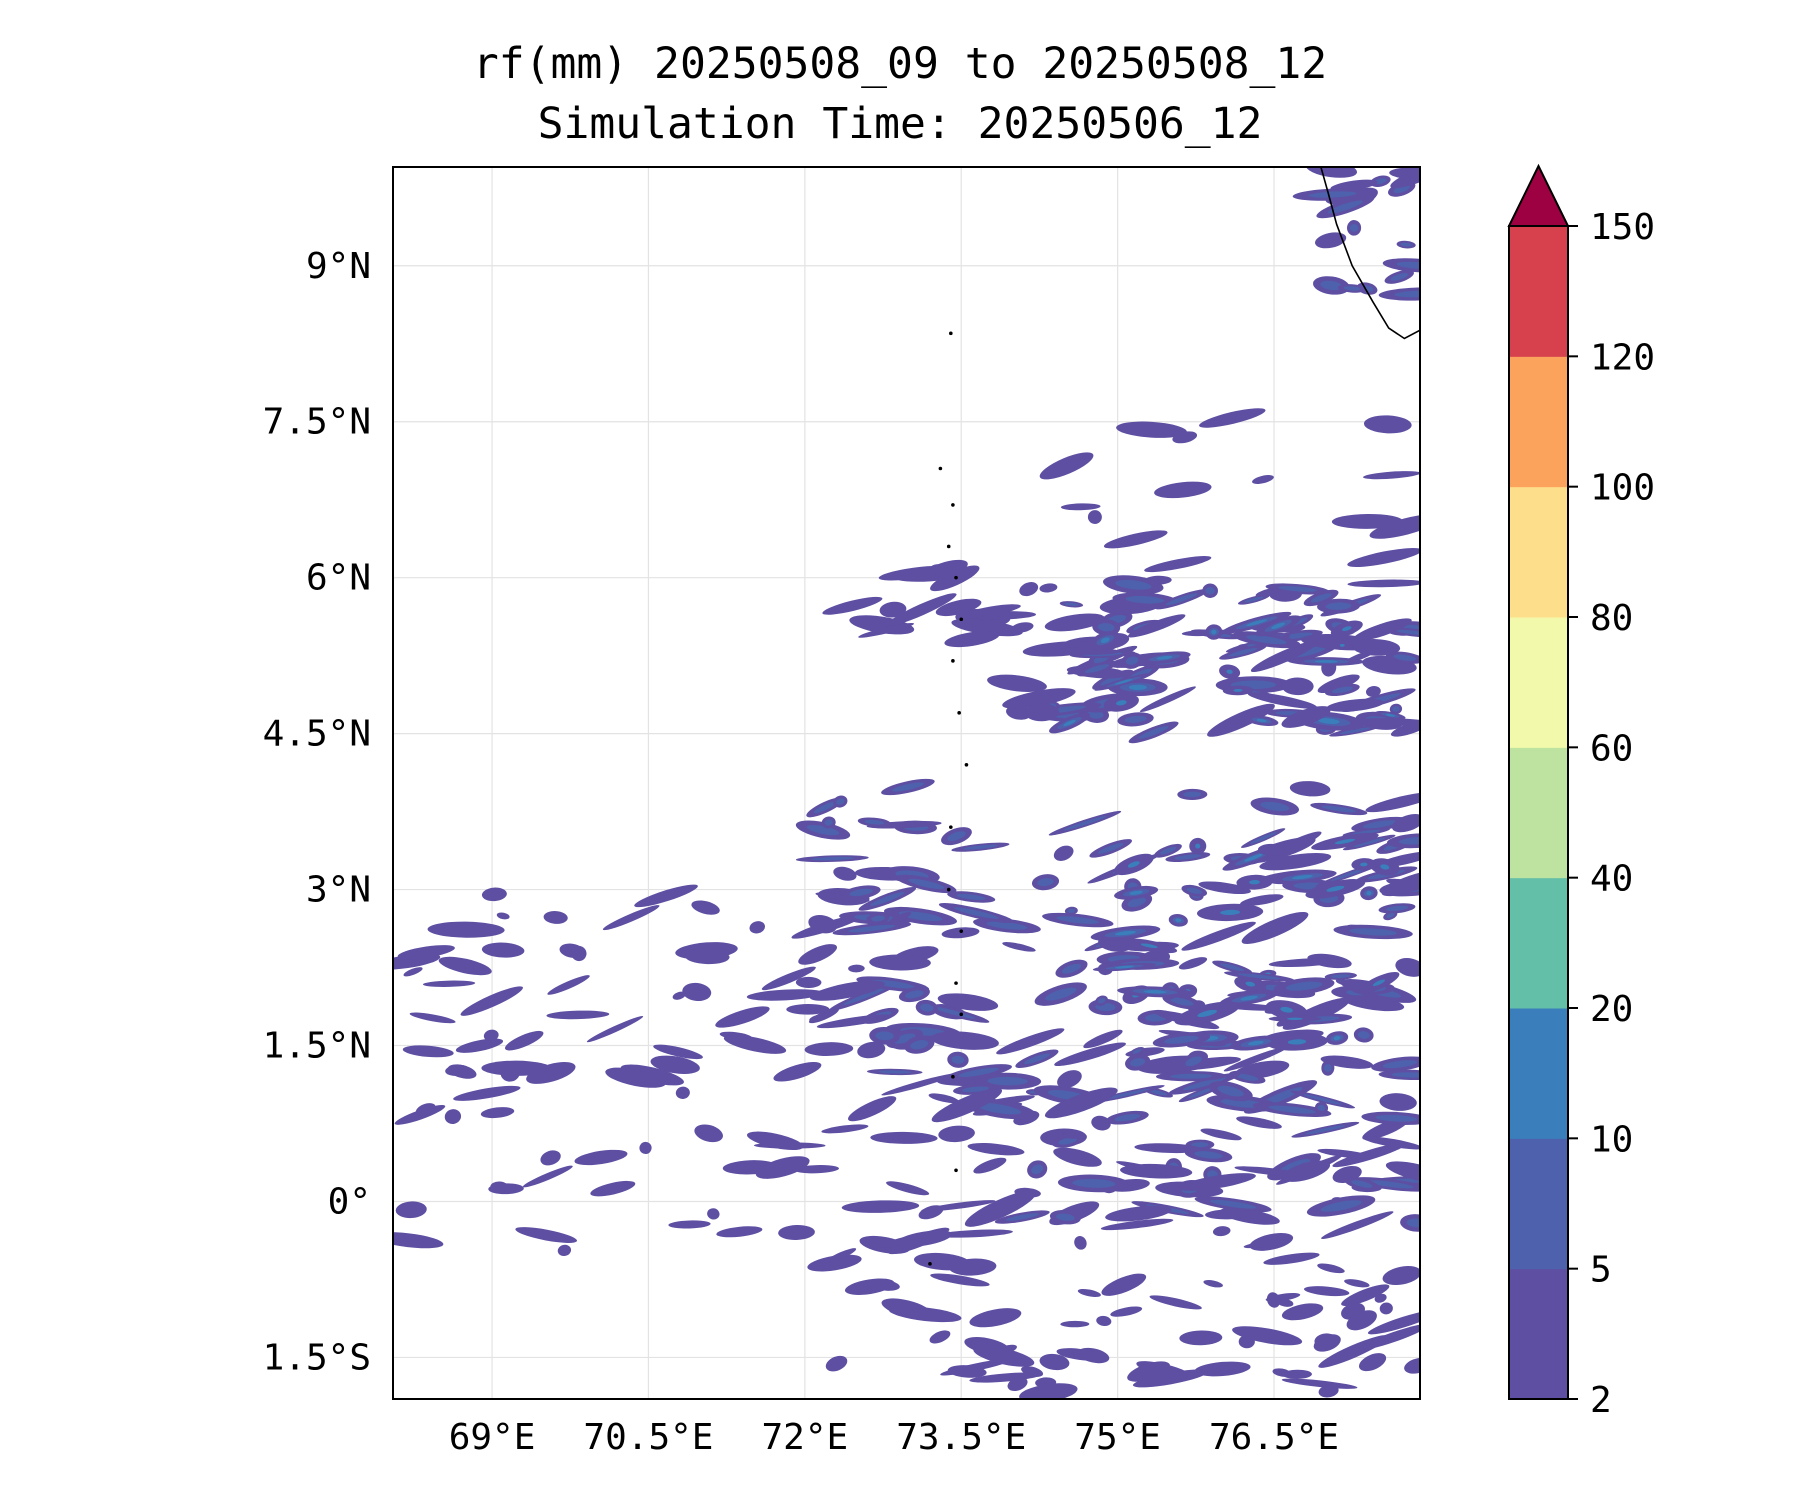  I want to click on y-tick-label: 9°N, so click(338, 266).